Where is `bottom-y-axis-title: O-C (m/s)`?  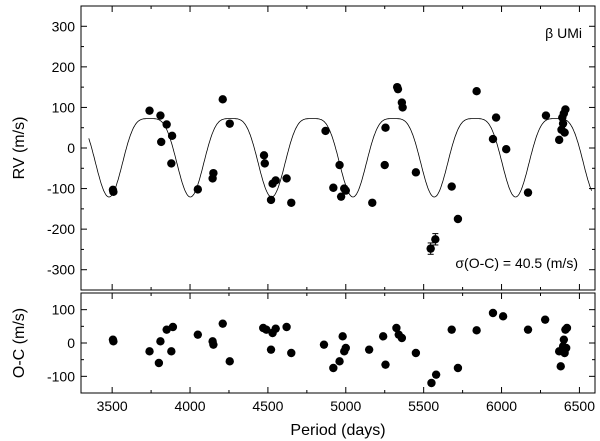
bottom-y-axis-title: O-C (m/s) is located at coordinates (19, 343).